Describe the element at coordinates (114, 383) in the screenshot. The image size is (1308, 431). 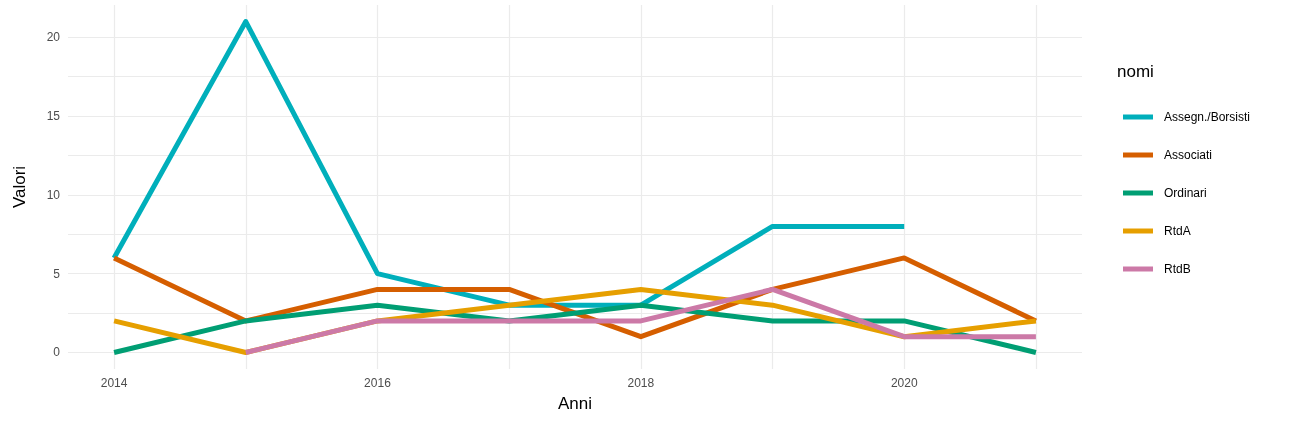
I see `x-tick-label: 2014` at that location.